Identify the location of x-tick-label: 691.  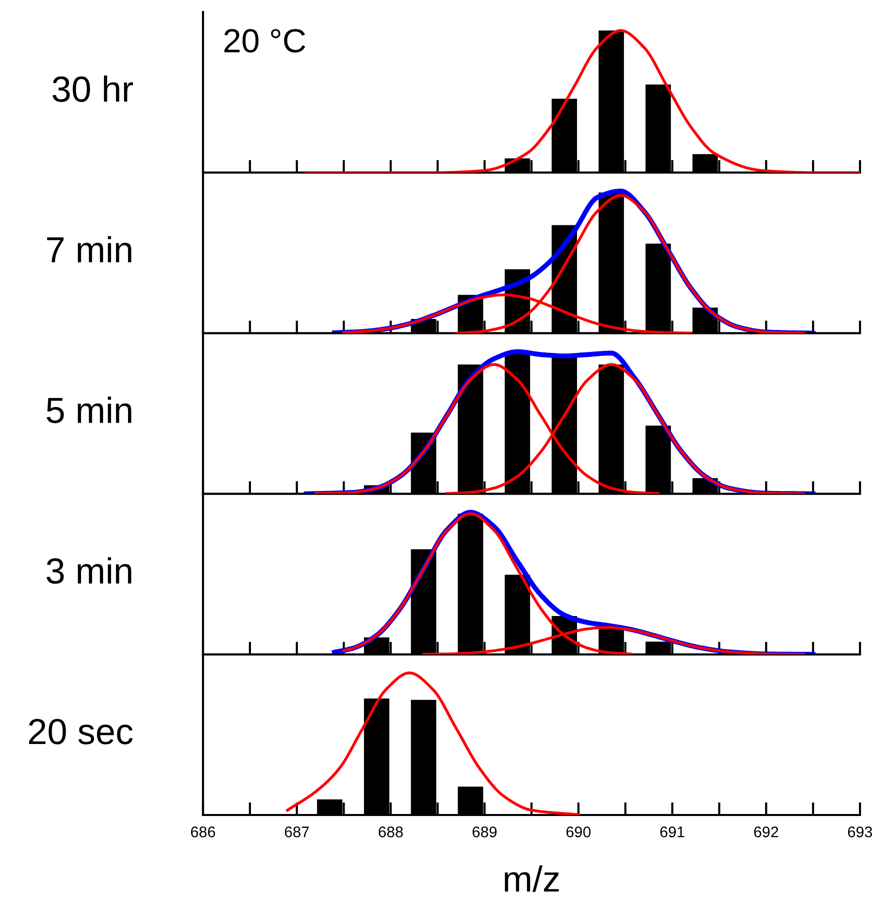
(672, 832).